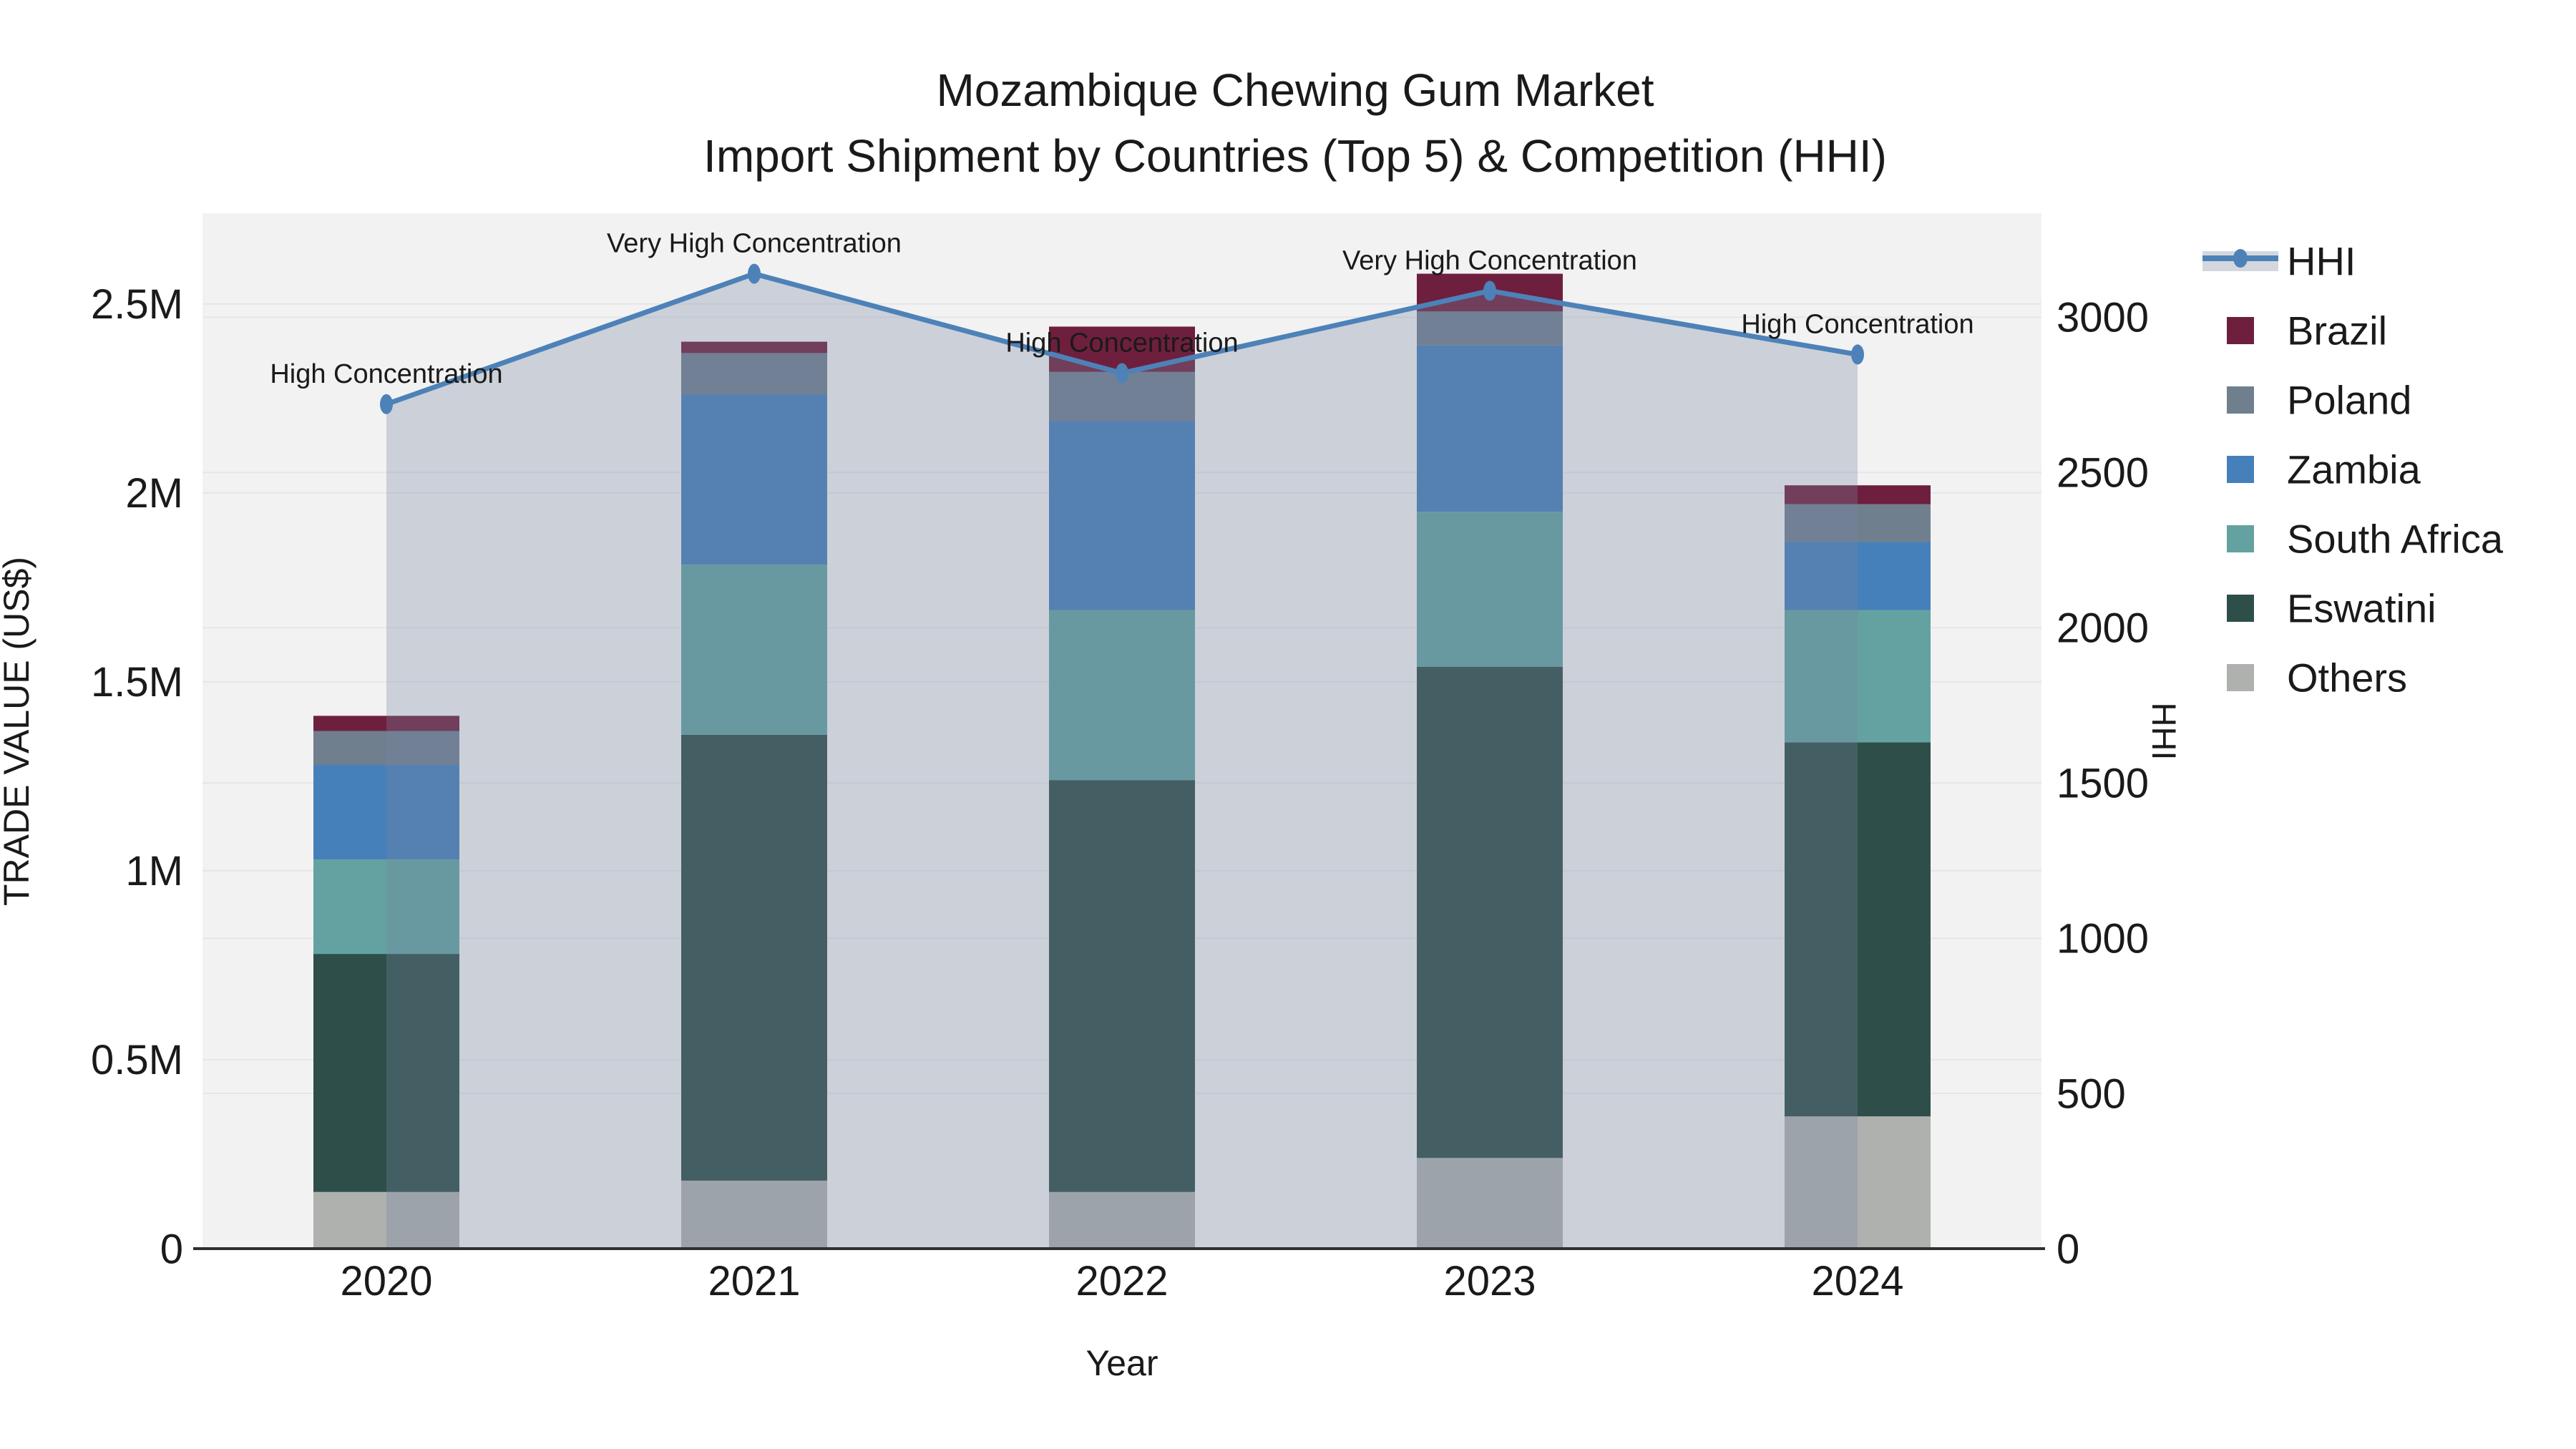 The height and width of the screenshot is (1449, 2576). Describe the element at coordinates (1857, 354) in the screenshot. I see `hhi-marker-2024` at that location.